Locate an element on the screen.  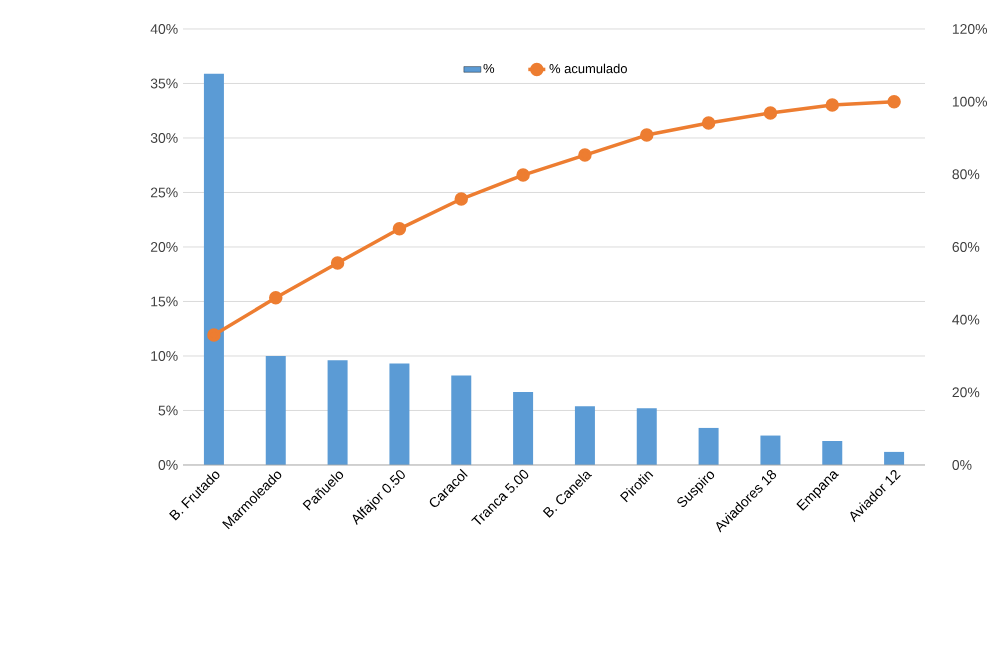
y2-tick-label: 120% is located at coordinates (970, 29).